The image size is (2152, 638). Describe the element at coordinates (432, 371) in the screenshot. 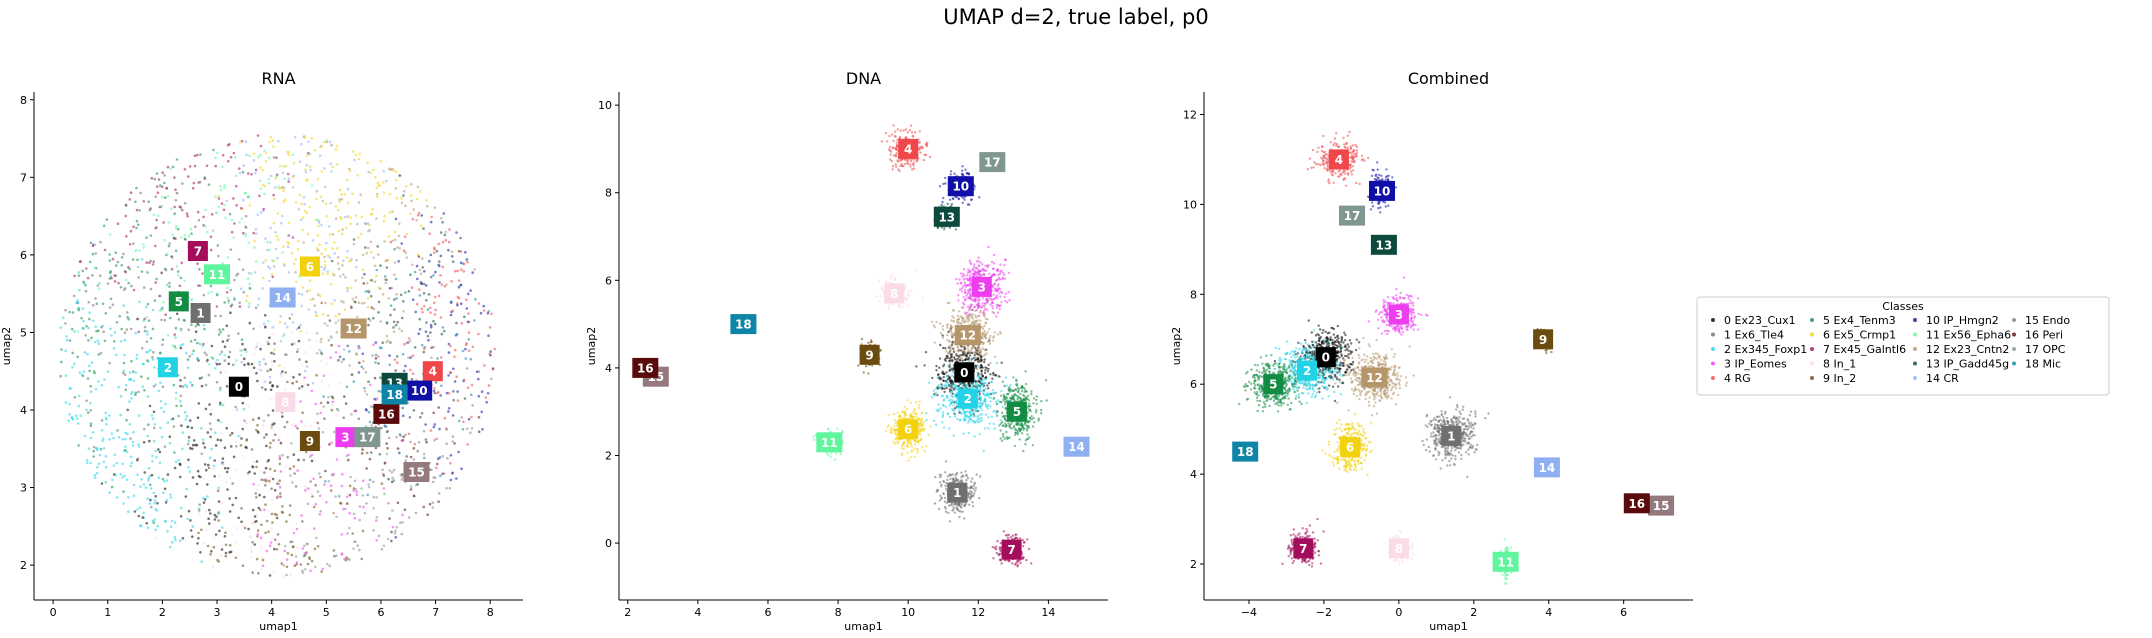

I see `cluster-label-4: 4` at that location.